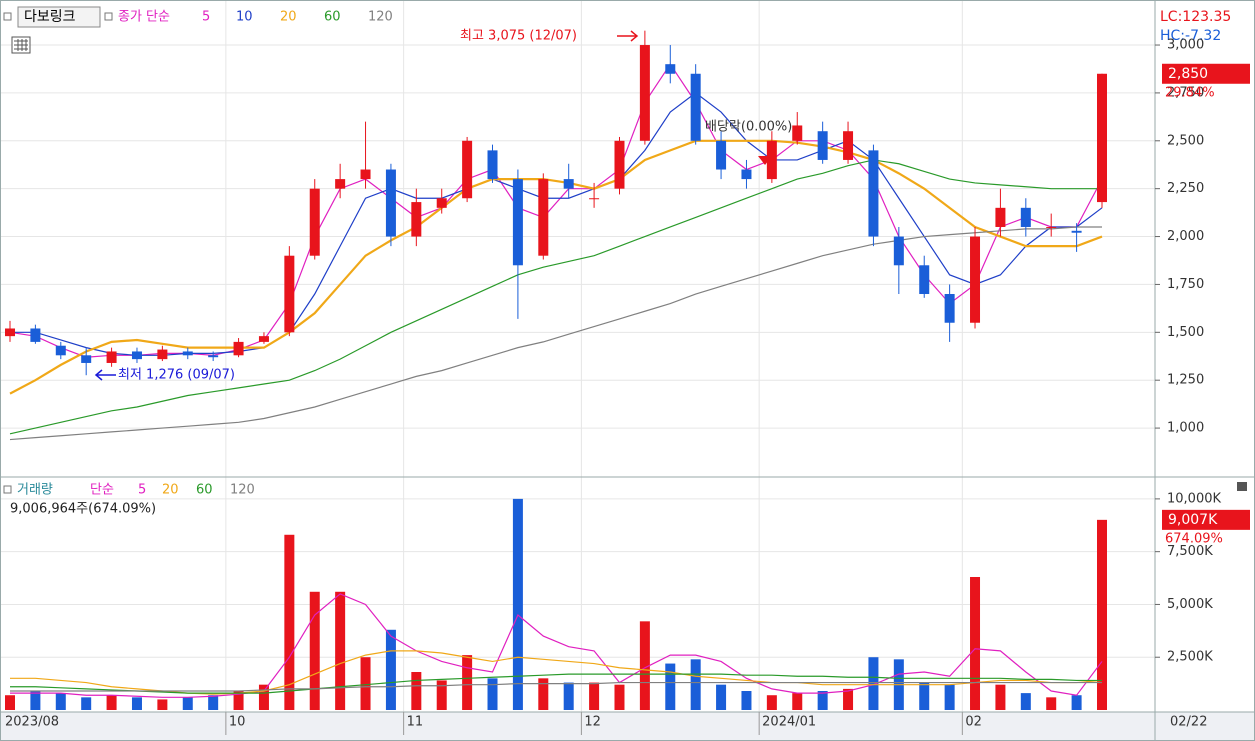 The image size is (1255, 741). What do you see at coordinates (32, 722) in the screenshot?
I see `x-tick-label: 2023/08` at bounding box center [32, 722].